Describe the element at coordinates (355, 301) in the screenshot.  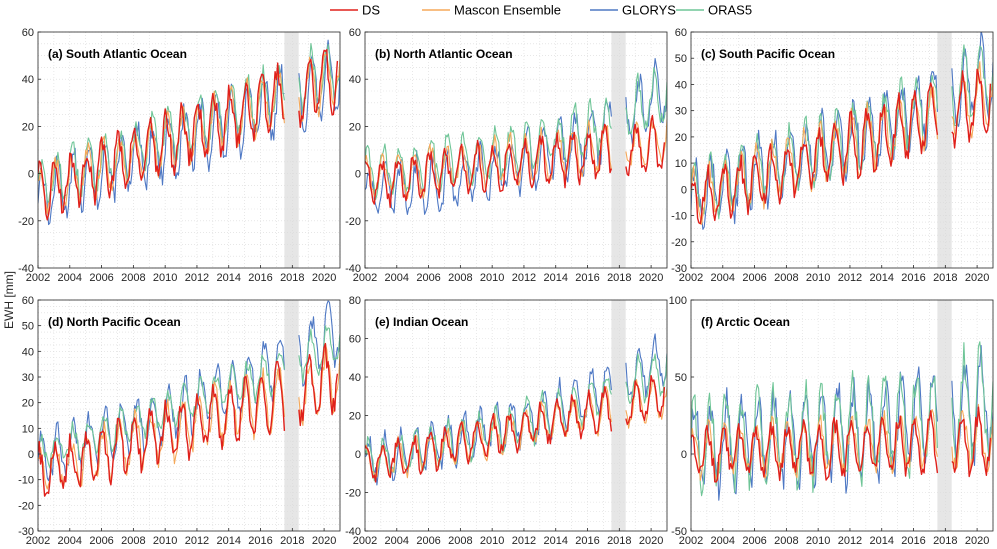
I see `y-tick-label: 80` at that location.